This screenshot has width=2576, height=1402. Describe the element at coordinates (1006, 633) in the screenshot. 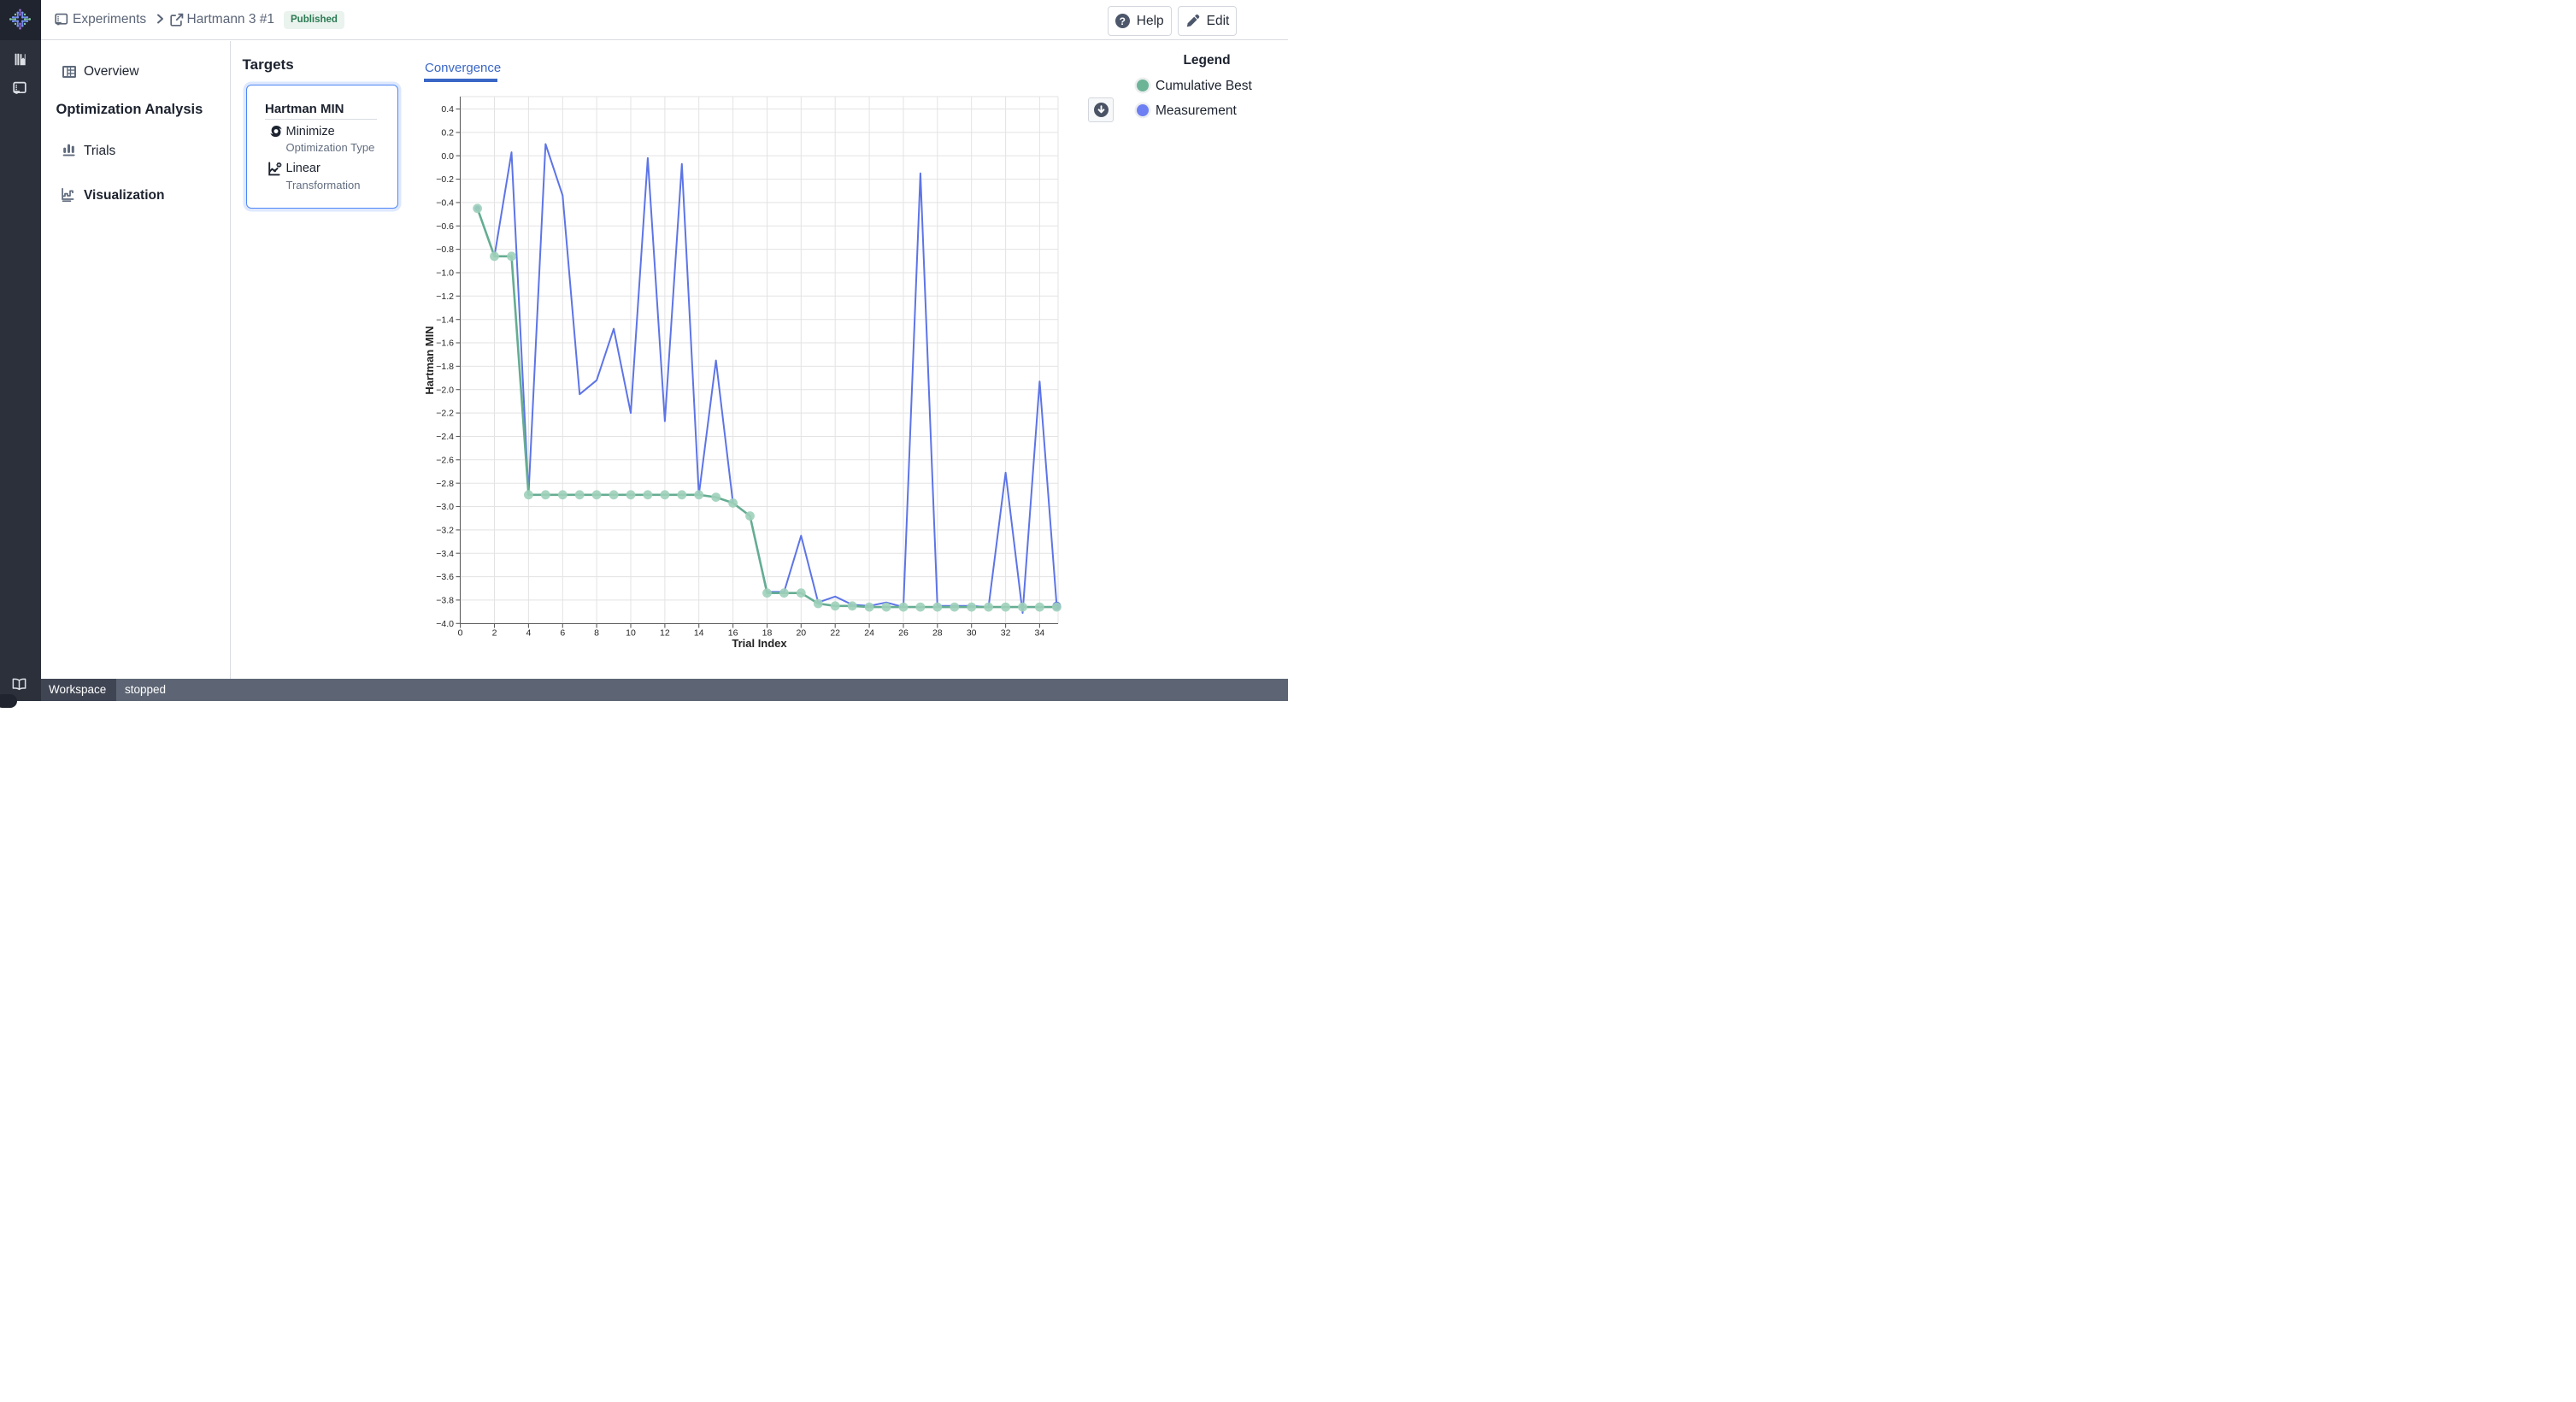

I see `svg-text: 32` at that location.